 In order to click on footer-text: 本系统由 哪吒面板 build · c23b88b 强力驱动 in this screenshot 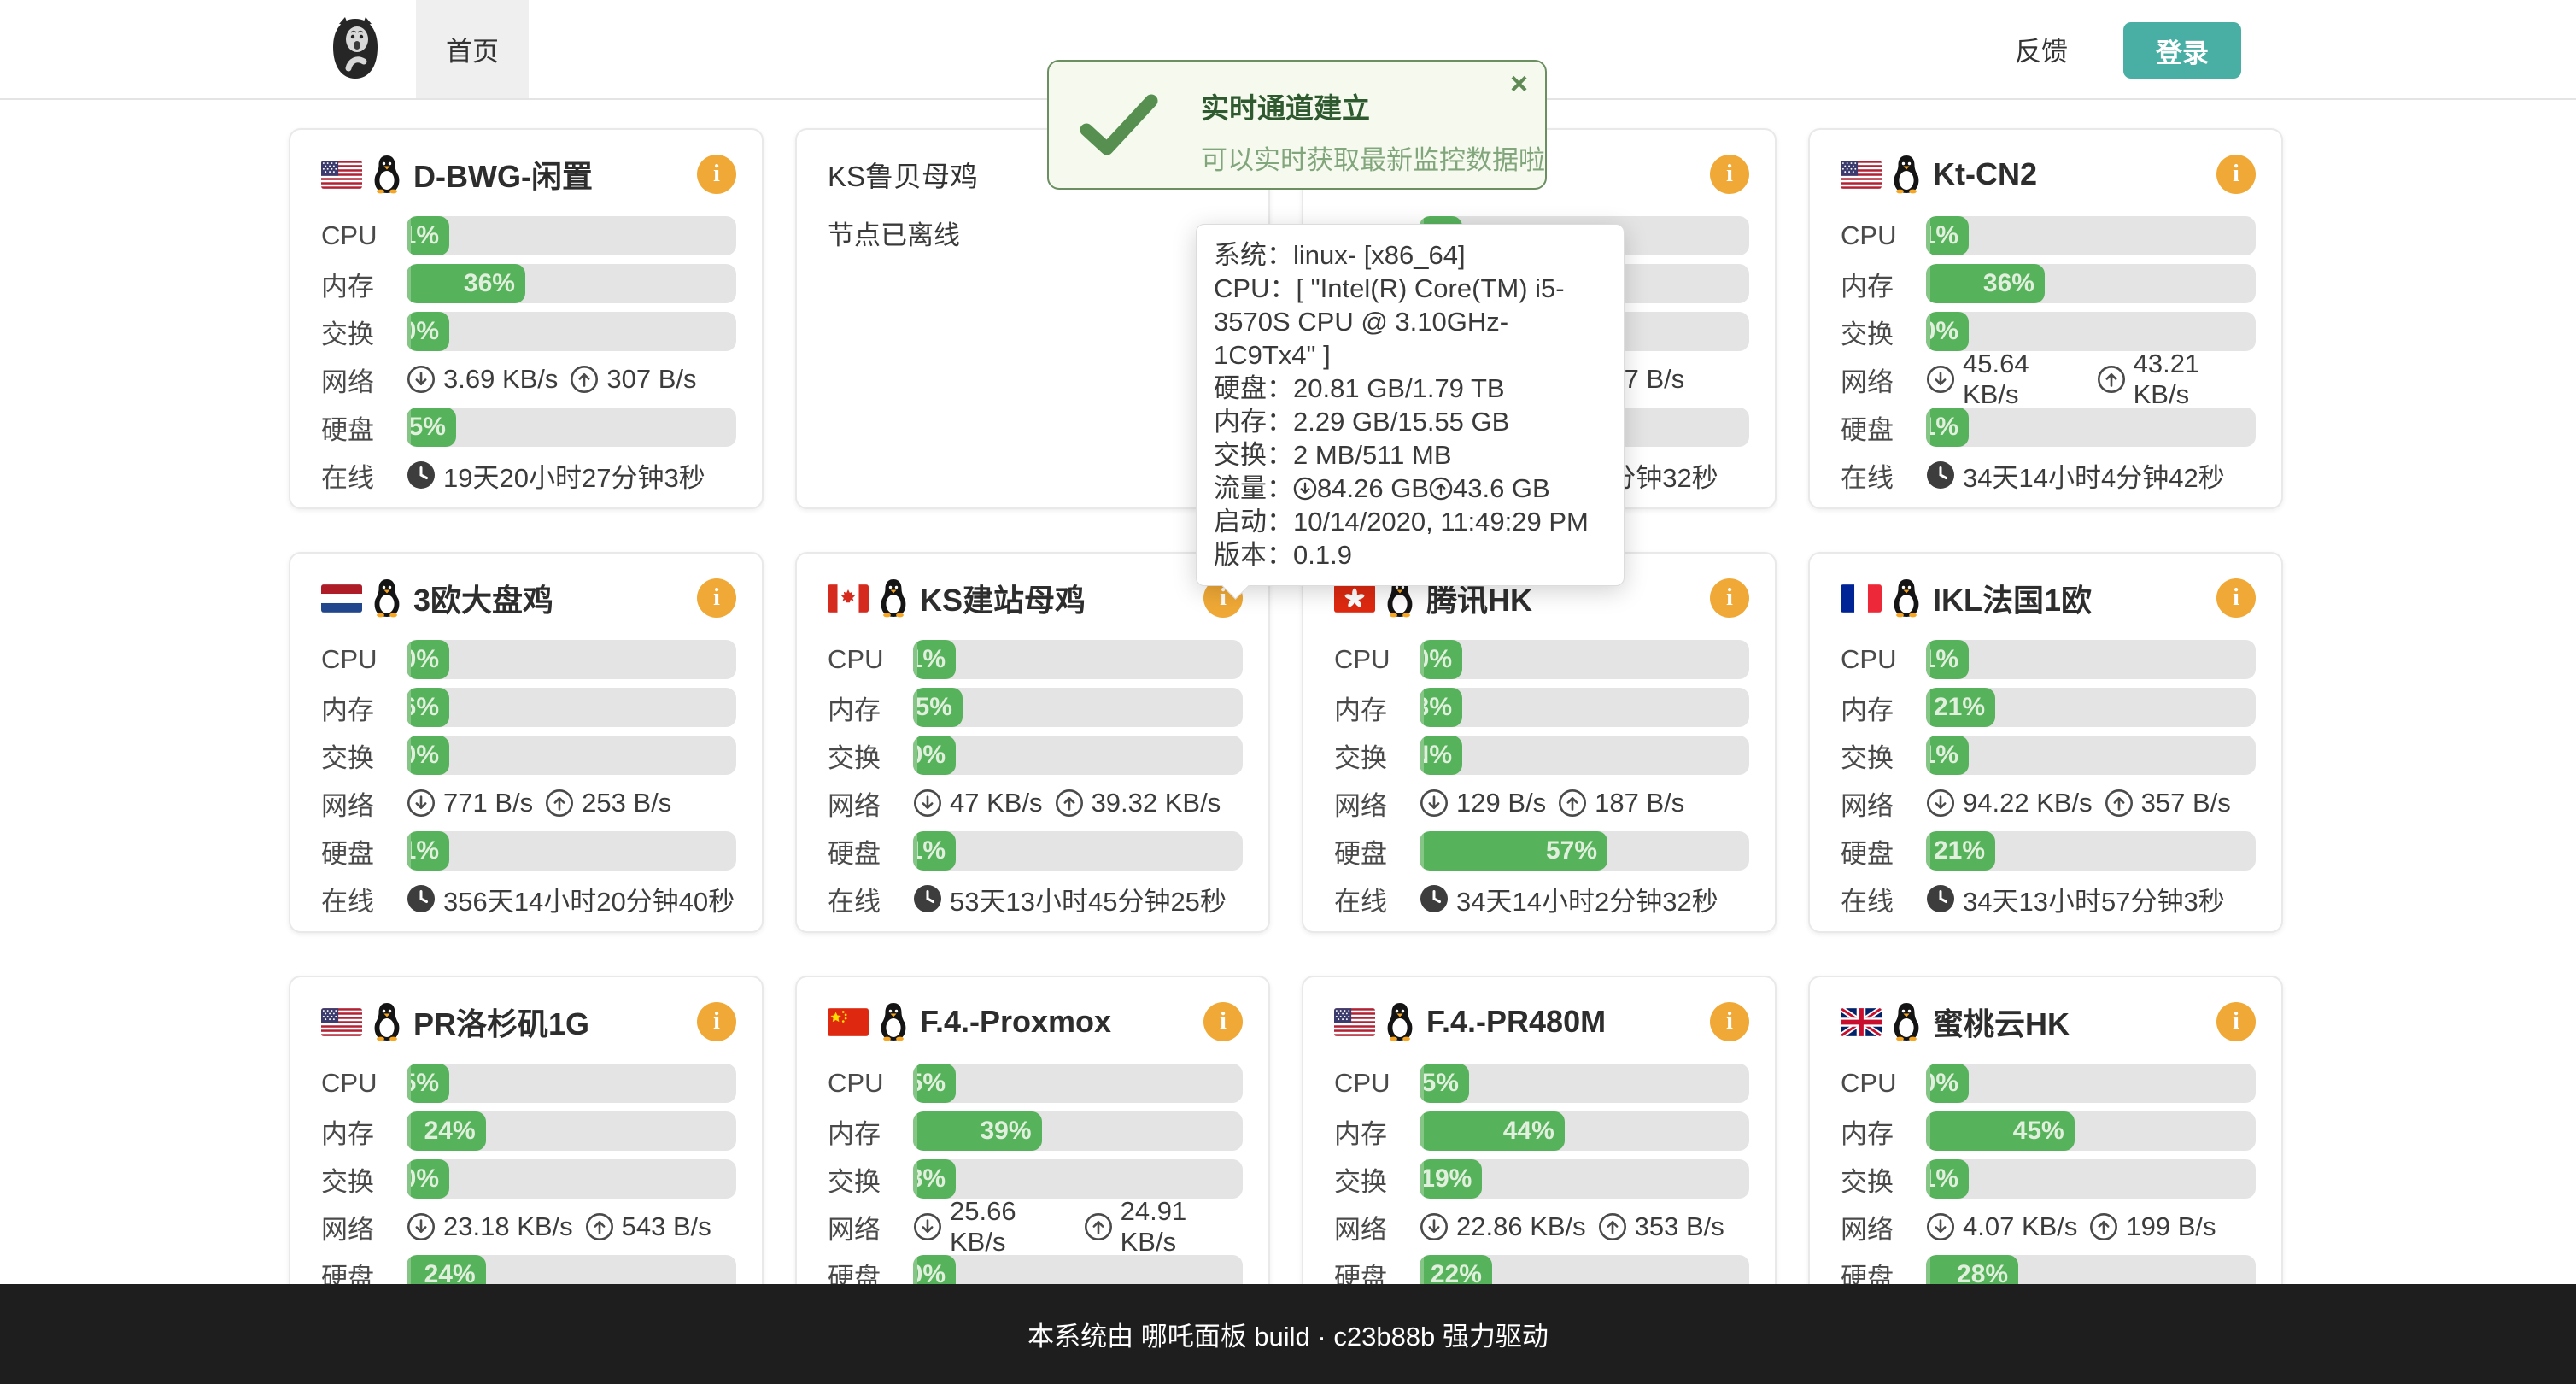, I will do `click(1288, 1337)`.